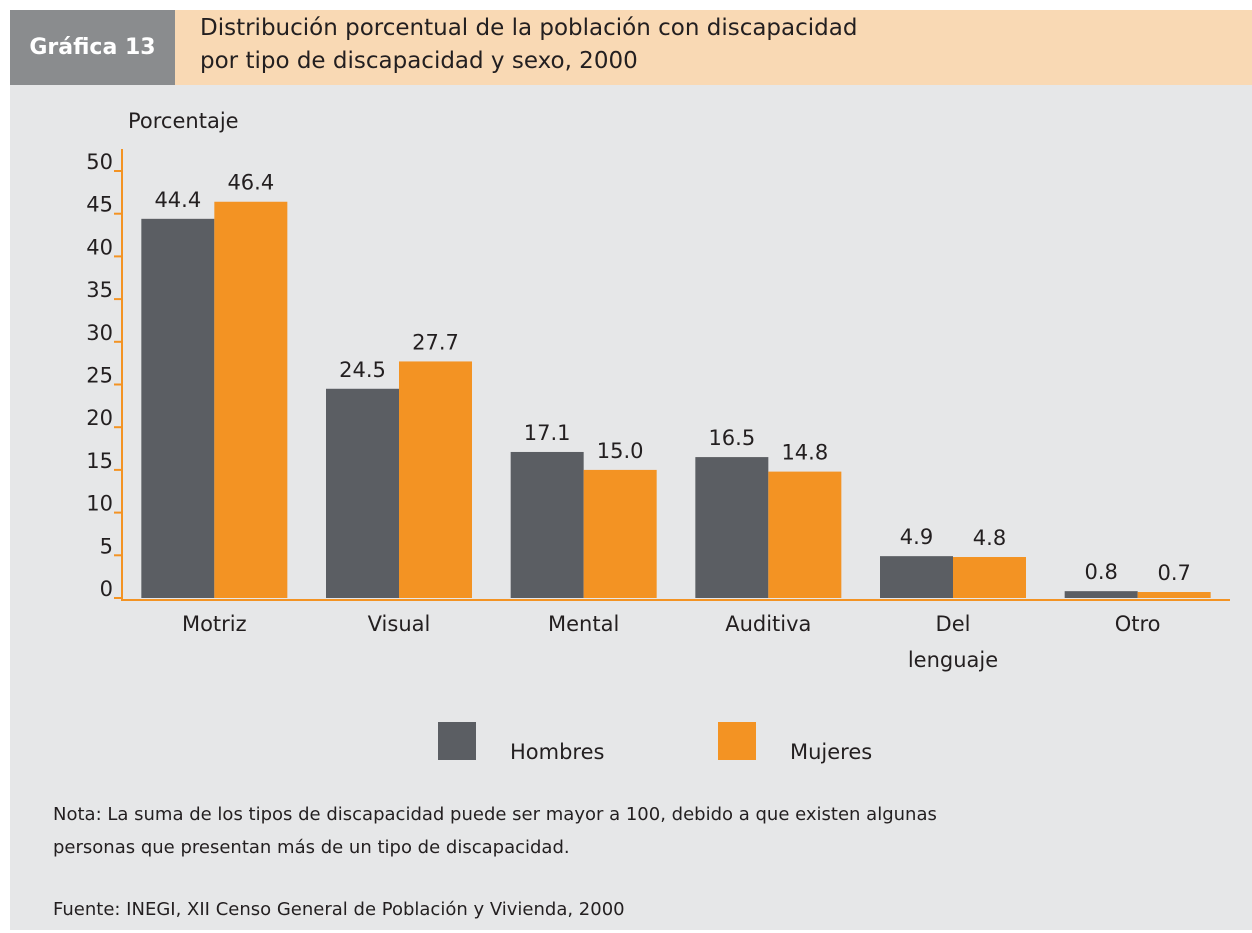 The height and width of the screenshot is (933, 1252). What do you see at coordinates (92, 47) in the screenshot?
I see `figure-label: Gráfica 13` at bounding box center [92, 47].